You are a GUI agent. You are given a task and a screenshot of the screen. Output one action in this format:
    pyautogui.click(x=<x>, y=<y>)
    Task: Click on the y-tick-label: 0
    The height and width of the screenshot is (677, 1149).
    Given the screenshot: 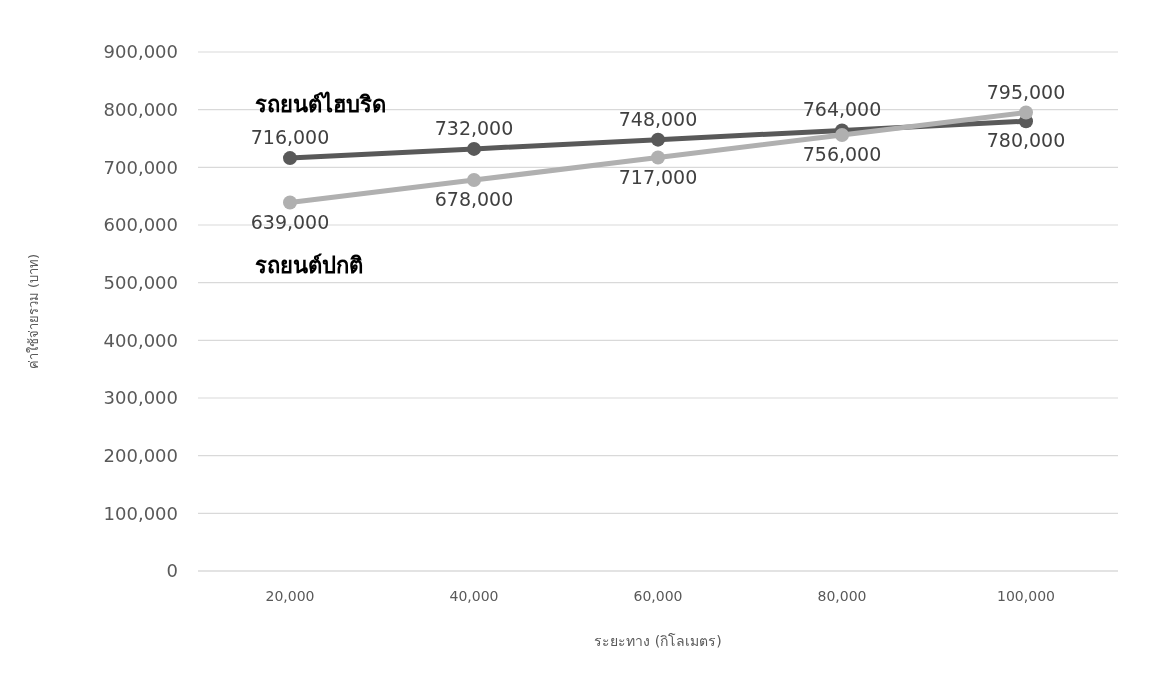 What is the action you would take?
    pyautogui.click(x=172, y=571)
    